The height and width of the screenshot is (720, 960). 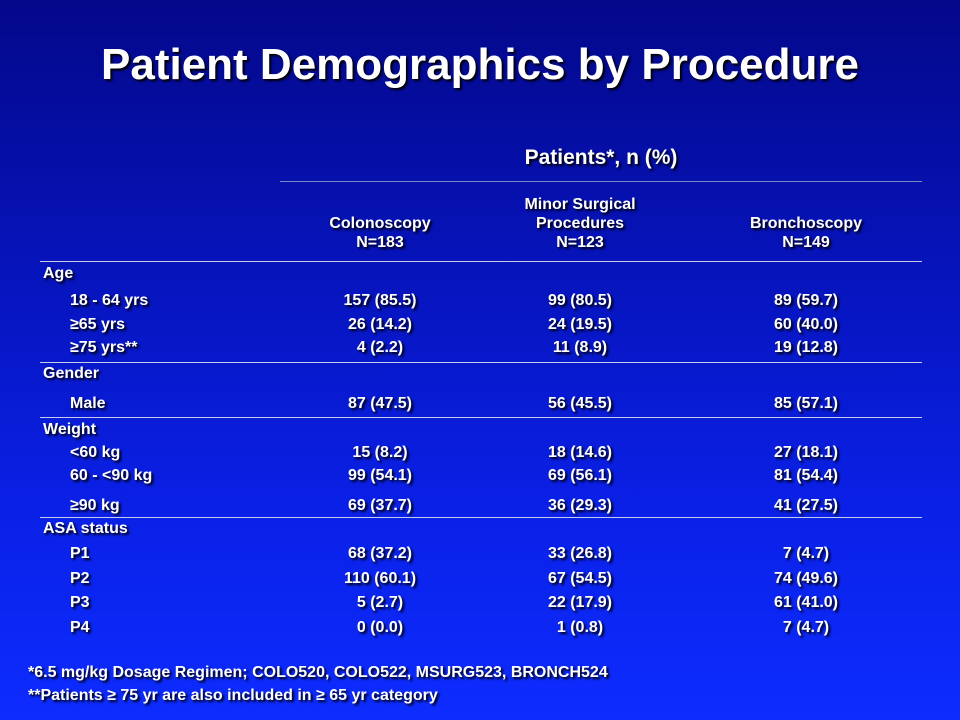 What do you see at coordinates (380, 347) in the screenshot?
I see `cell-colonoscopy: 4 (2.2)` at bounding box center [380, 347].